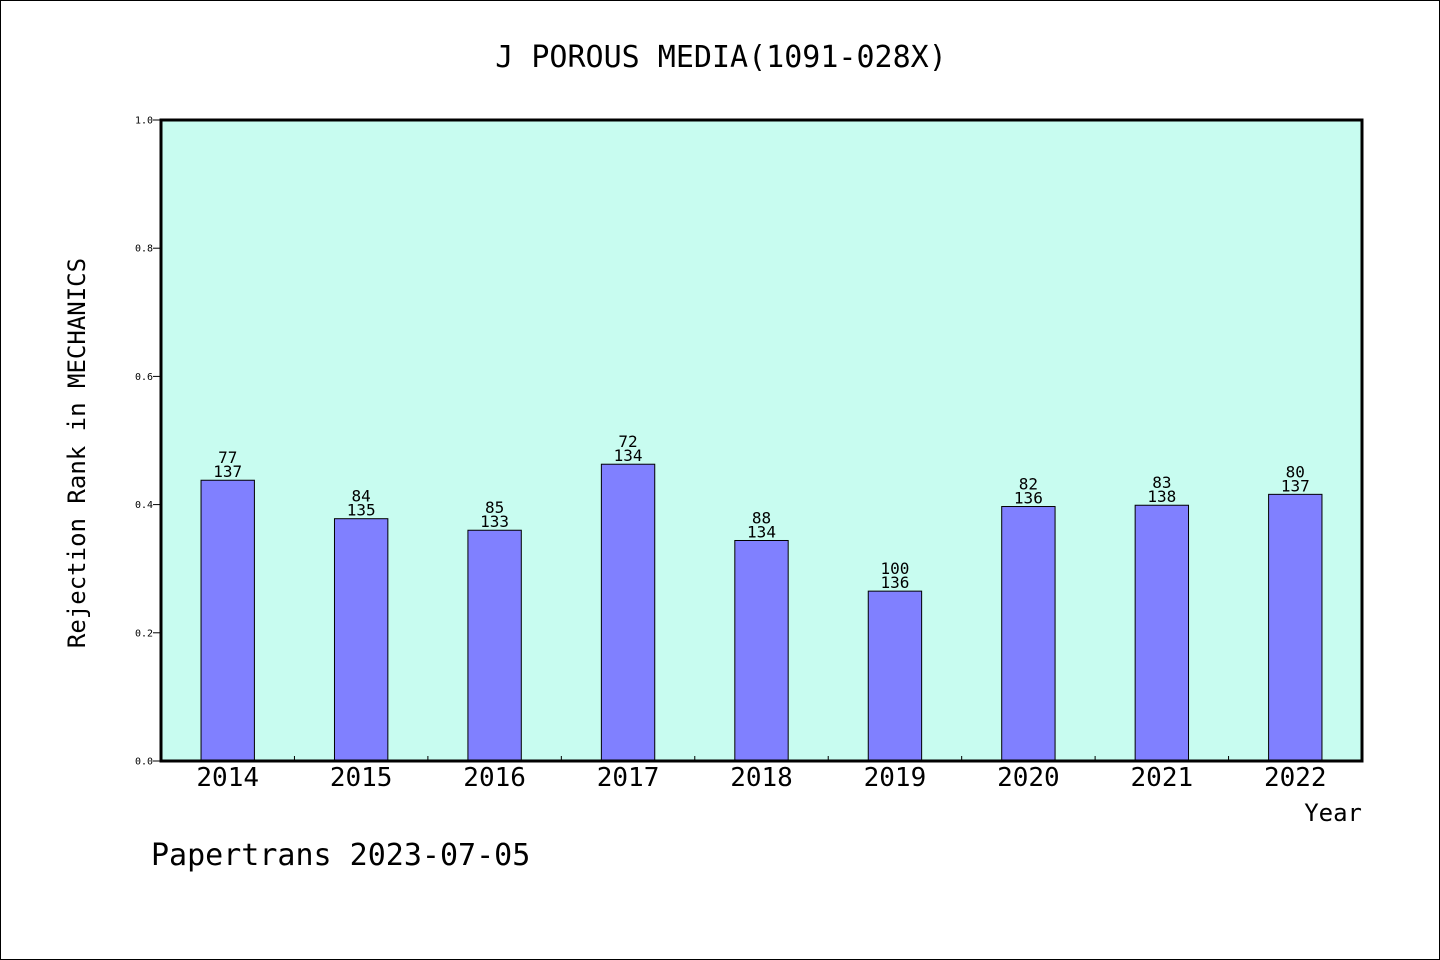 The image size is (1440, 960). I want to click on y-tick-label: 0.8, so click(144, 249).